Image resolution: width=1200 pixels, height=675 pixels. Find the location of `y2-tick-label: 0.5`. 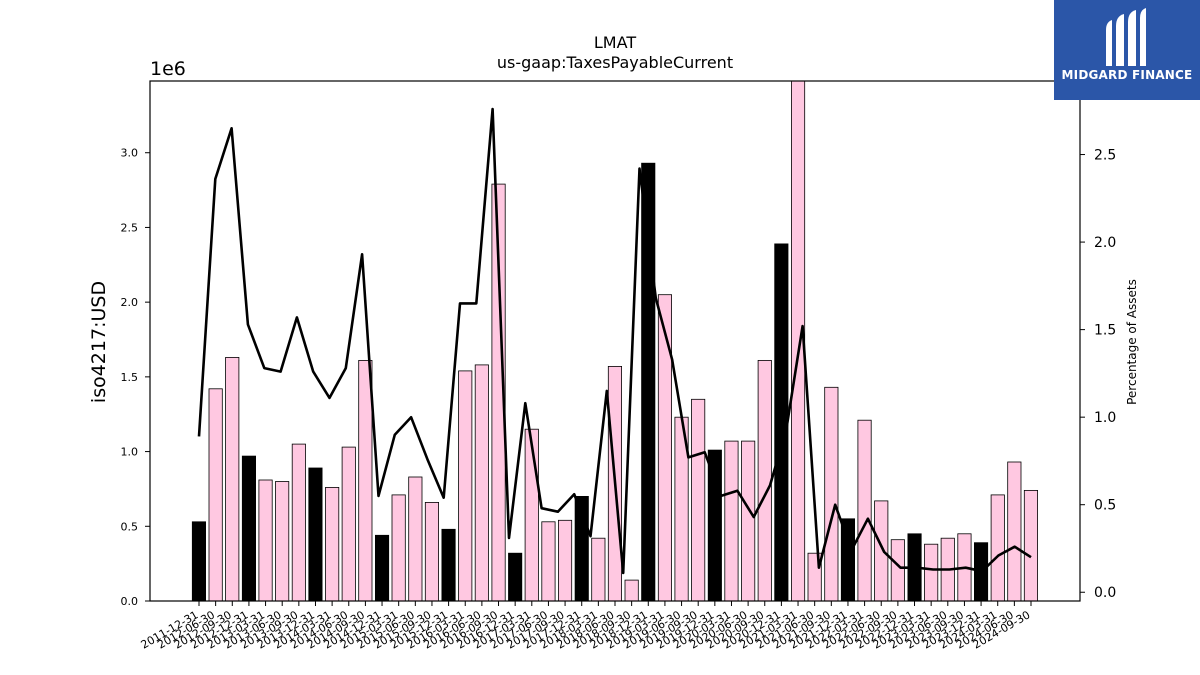

y2-tick-label: 0.5 is located at coordinates (1105, 506).